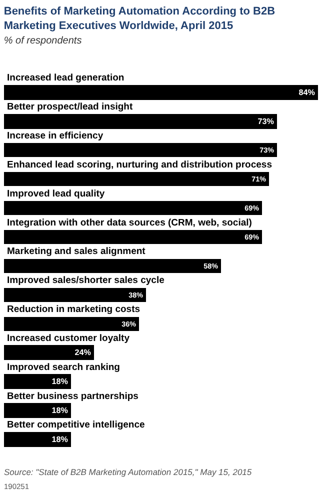  What do you see at coordinates (43, 40) in the screenshot?
I see `chart-subtitle: % of respondents` at bounding box center [43, 40].